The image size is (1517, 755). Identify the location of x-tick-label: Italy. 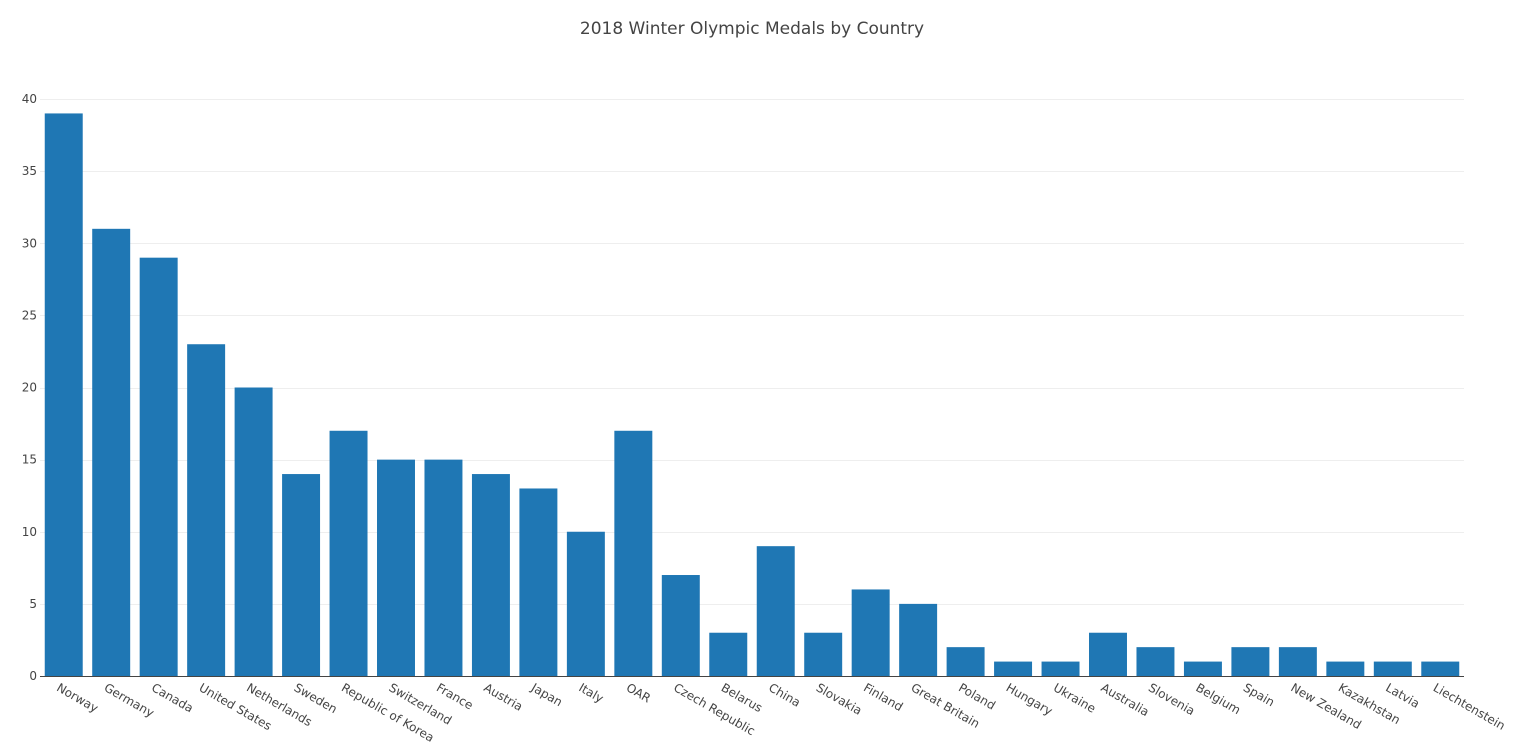
(591, 692).